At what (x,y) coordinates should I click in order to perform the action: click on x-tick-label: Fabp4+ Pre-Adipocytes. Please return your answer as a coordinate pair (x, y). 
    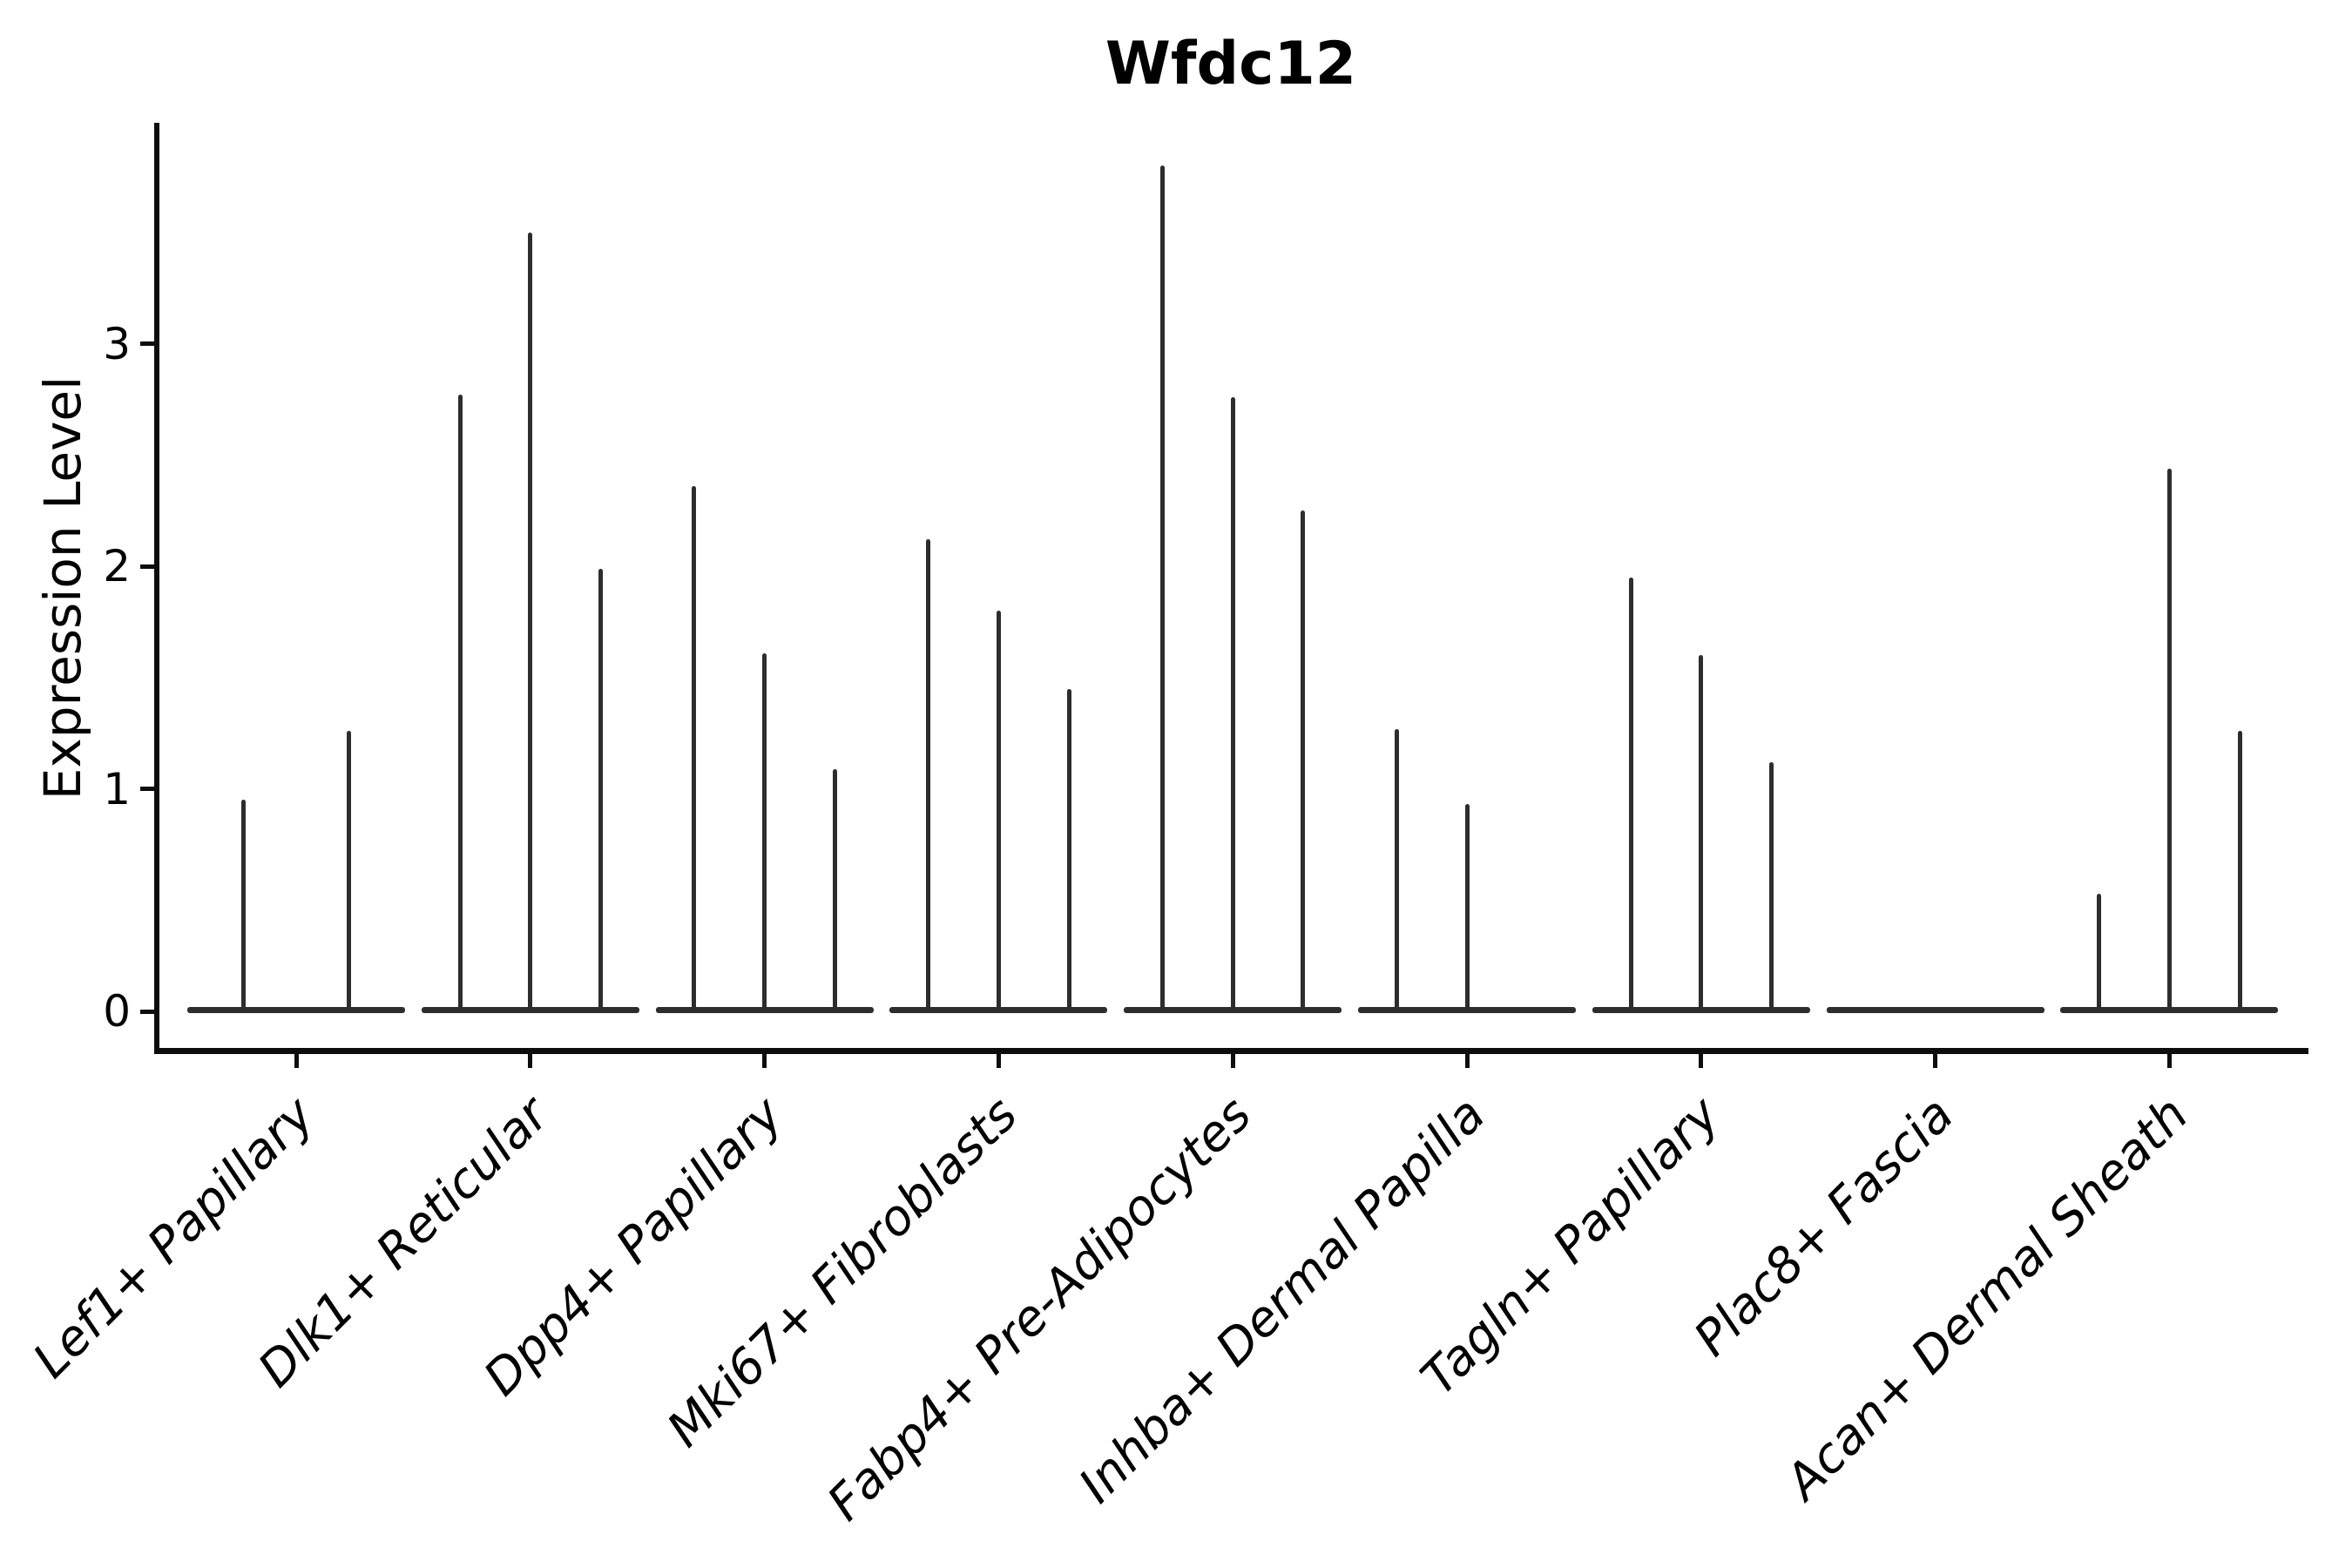
    Looking at the image, I should click on (1039, 1309).